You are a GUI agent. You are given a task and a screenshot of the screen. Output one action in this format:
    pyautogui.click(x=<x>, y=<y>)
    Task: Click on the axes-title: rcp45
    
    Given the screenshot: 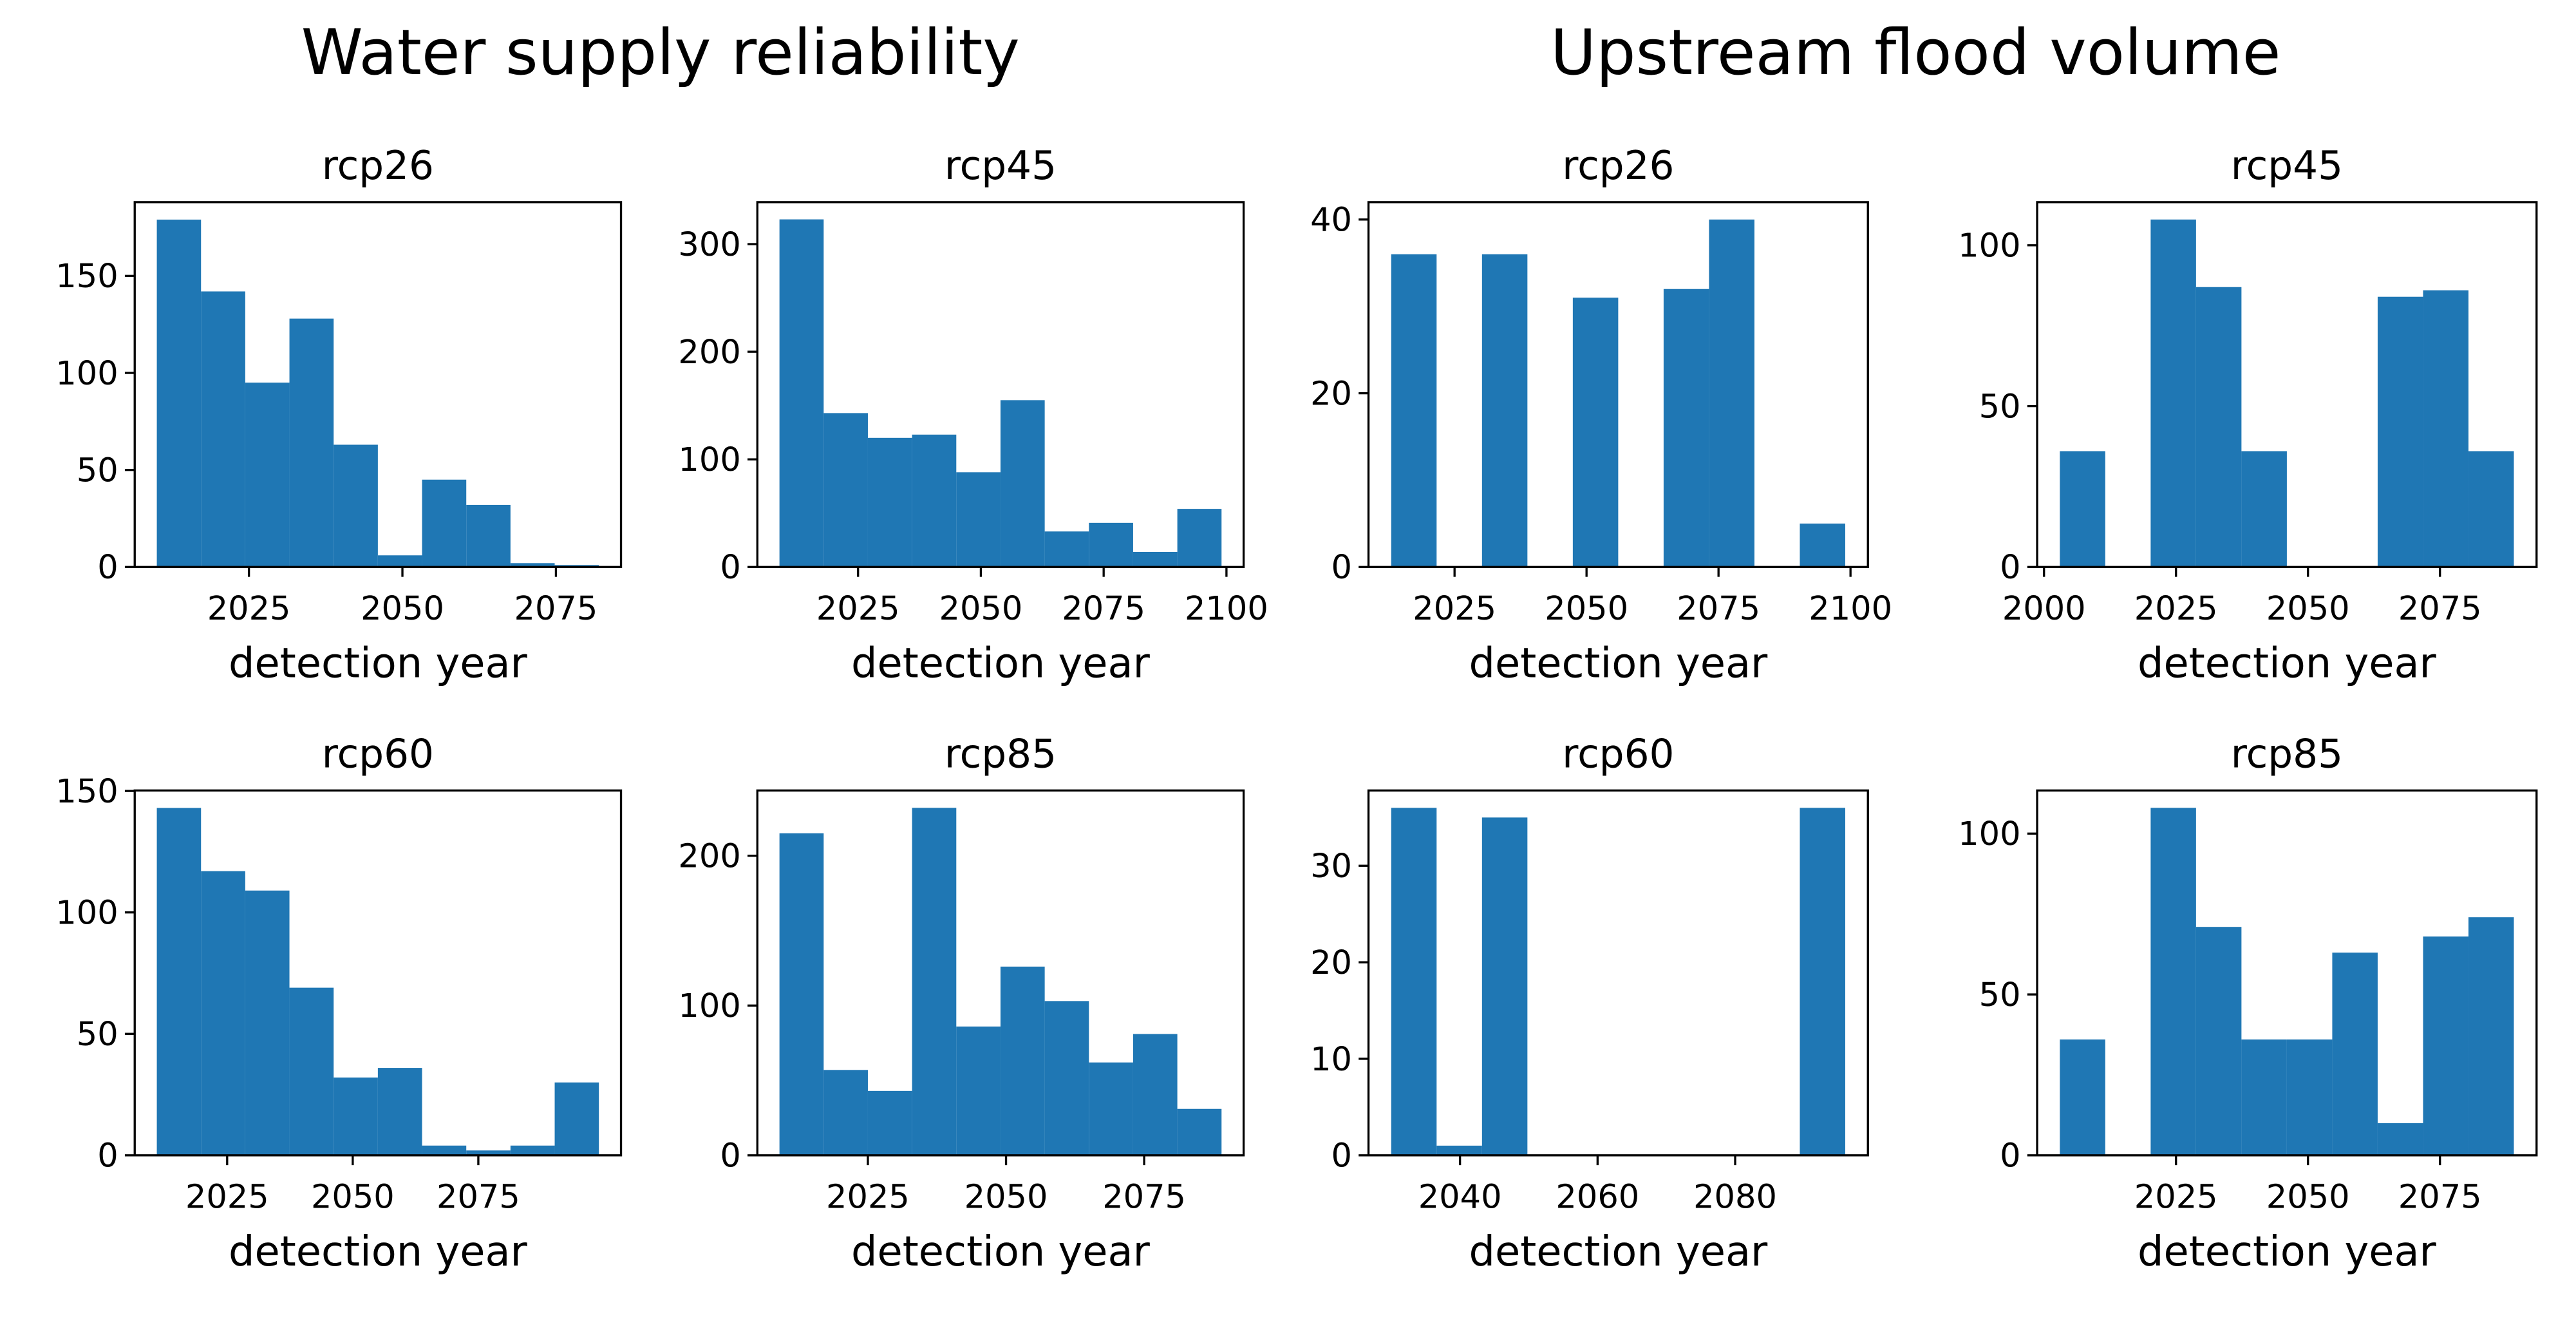 What is the action you would take?
    pyautogui.click(x=2287, y=166)
    